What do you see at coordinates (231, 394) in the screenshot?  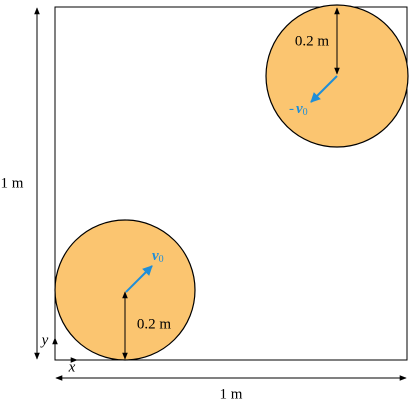 I see `width-label: 1 m` at bounding box center [231, 394].